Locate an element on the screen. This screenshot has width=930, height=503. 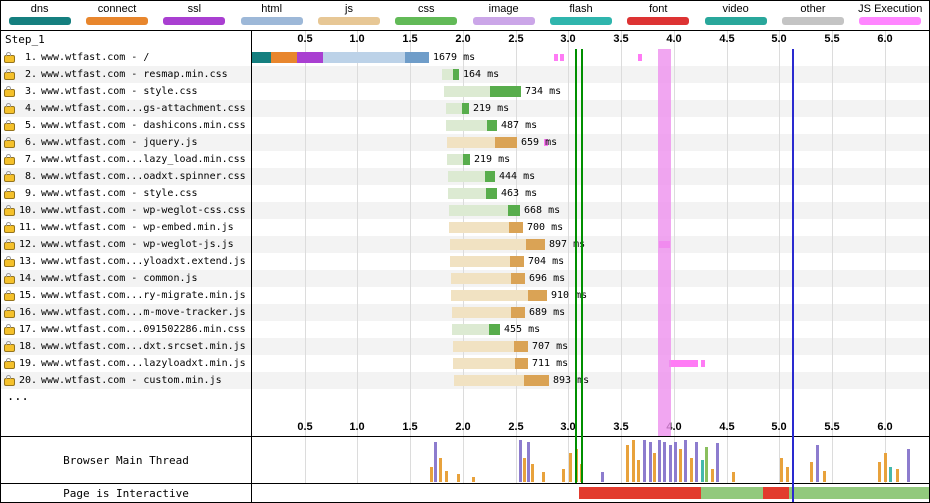
request-number: 8. is located at coordinates (30, 176).